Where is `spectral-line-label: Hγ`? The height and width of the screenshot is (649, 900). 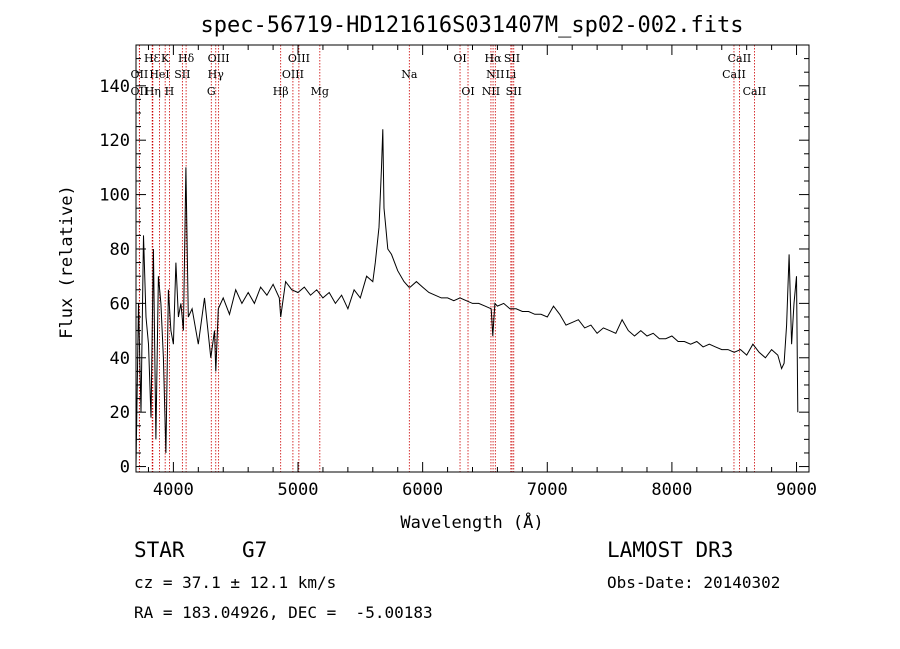 spectral-line-label: Hγ is located at coordinates (216, 74).